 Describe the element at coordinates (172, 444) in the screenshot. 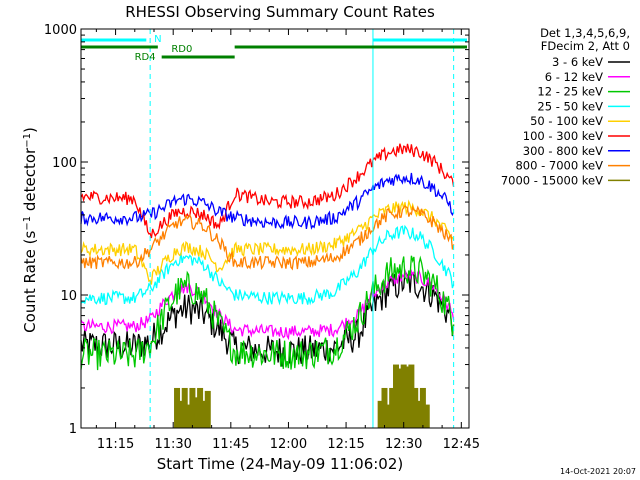

I see `x-tick-label: 11:30` at that location.